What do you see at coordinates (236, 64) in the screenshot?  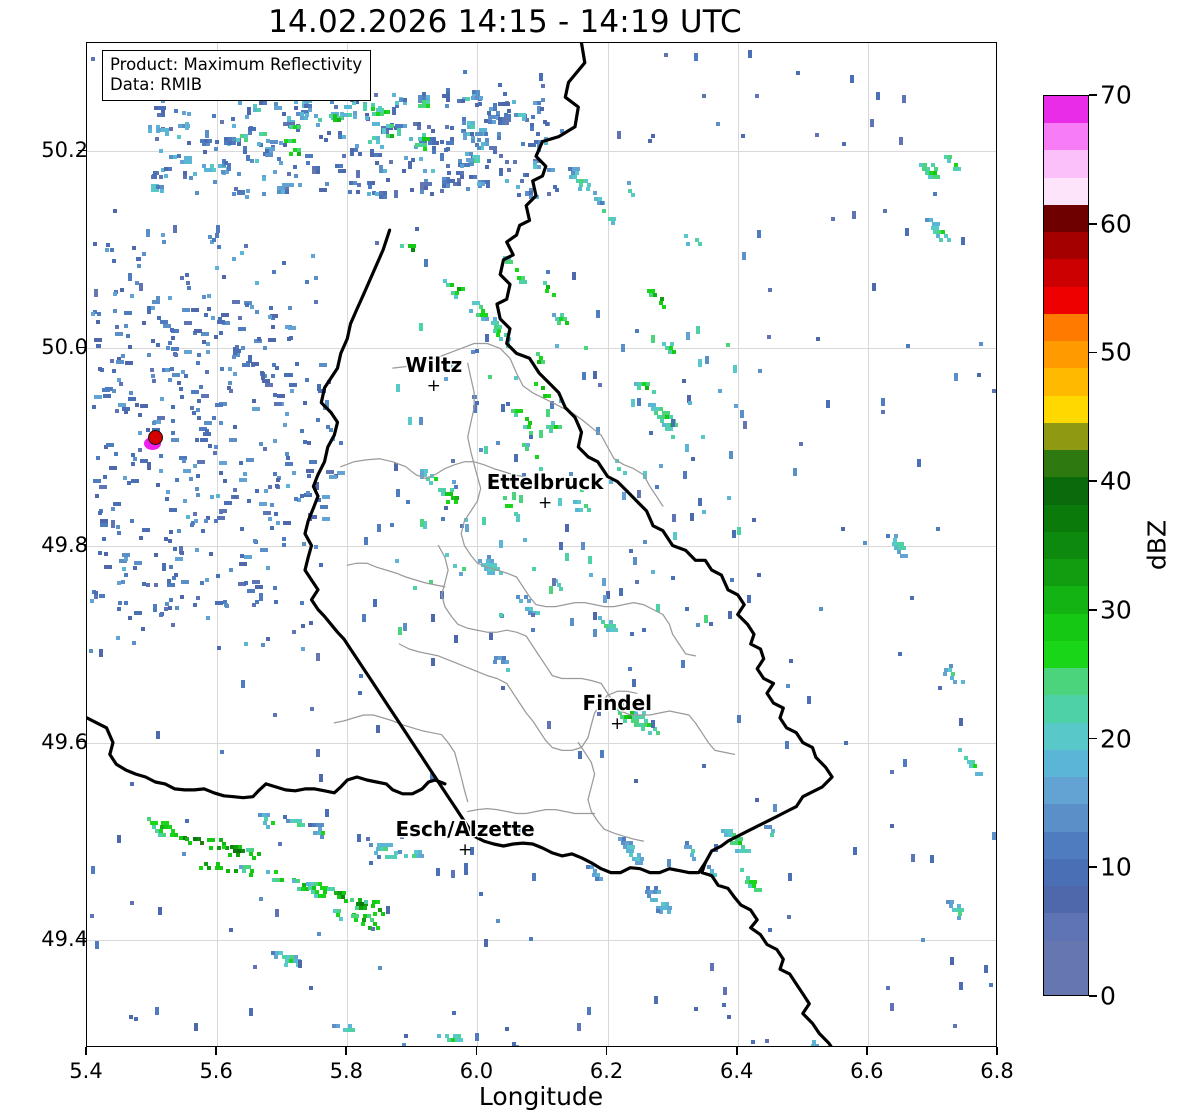 I see `info-product-line: Product: Maximum Reflectivity` at bounding box center [236, 64].